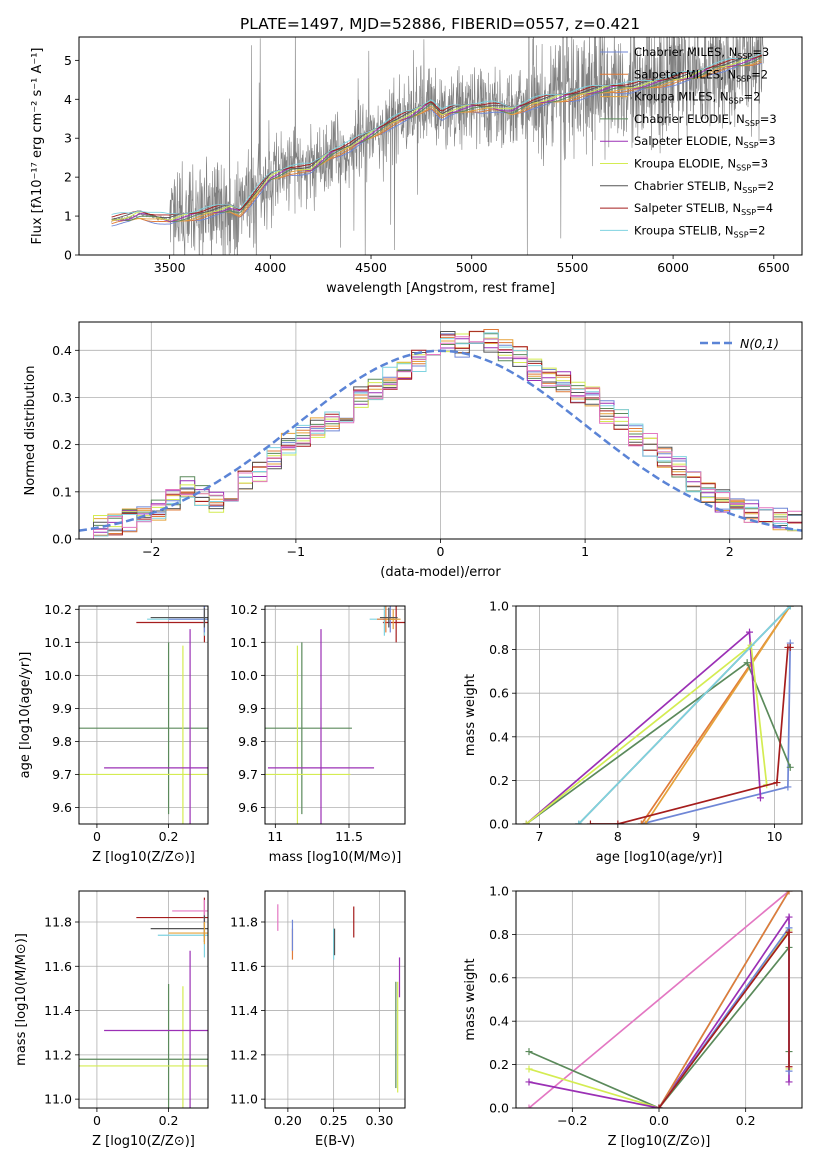 The height and width of the screenshot is (1170, 819). I want to click on x-axis-label: wavelength [Angstrom, rest frame], so click(440, 288).